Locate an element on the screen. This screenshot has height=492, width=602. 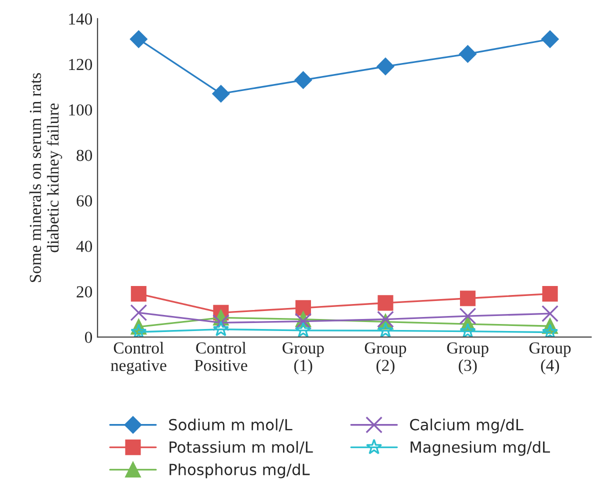
legend-label: Calcium mg/dL is located at coordinates (467, 426).